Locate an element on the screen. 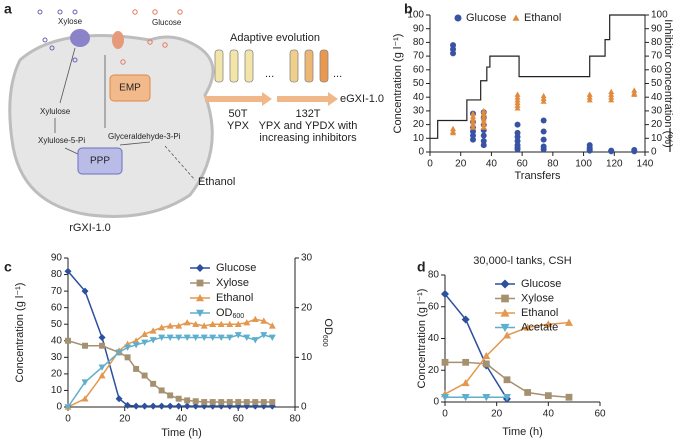 This screenshot has width=685, height=442. y-axis-label: Concentration (g l⁻¹) is located at coordinates (20, 333).